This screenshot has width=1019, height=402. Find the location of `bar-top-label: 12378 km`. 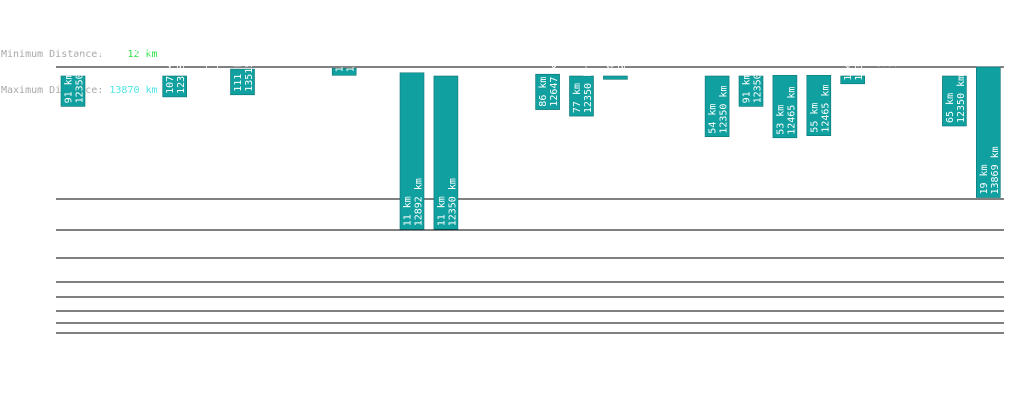

bar-top-label: 12378 km is located at coordinates (283, 40).